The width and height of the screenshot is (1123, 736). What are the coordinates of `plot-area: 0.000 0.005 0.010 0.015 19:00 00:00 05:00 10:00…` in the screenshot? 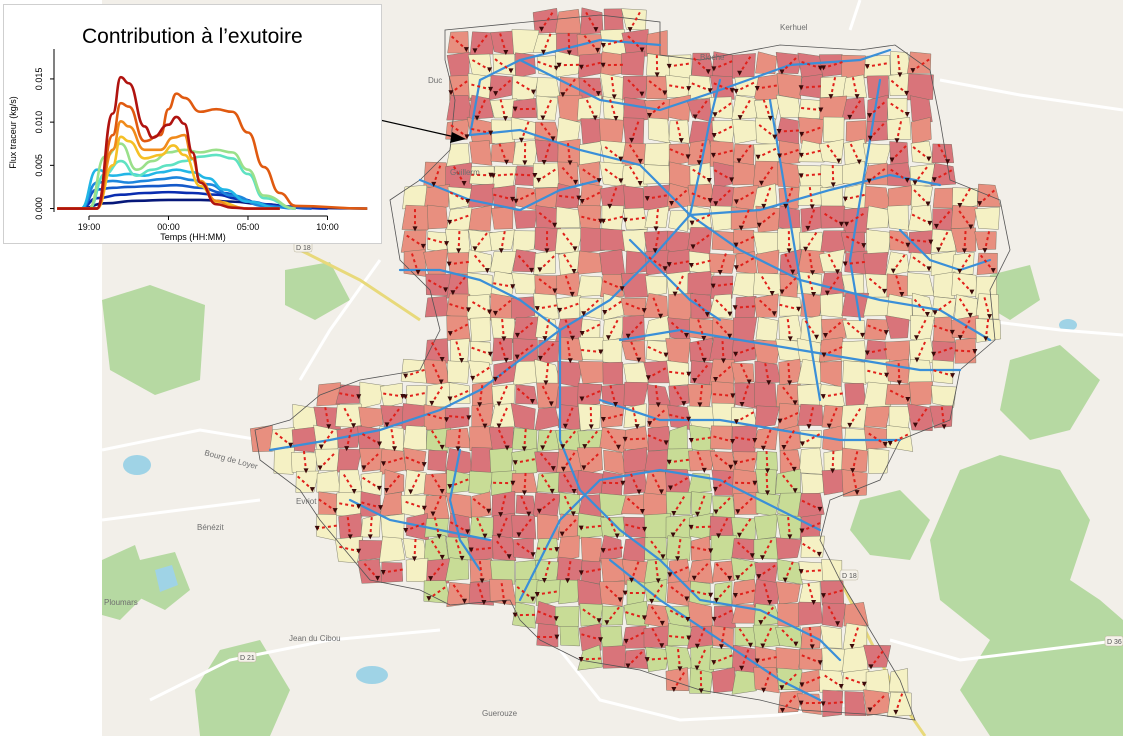 It's located at (188, 145).